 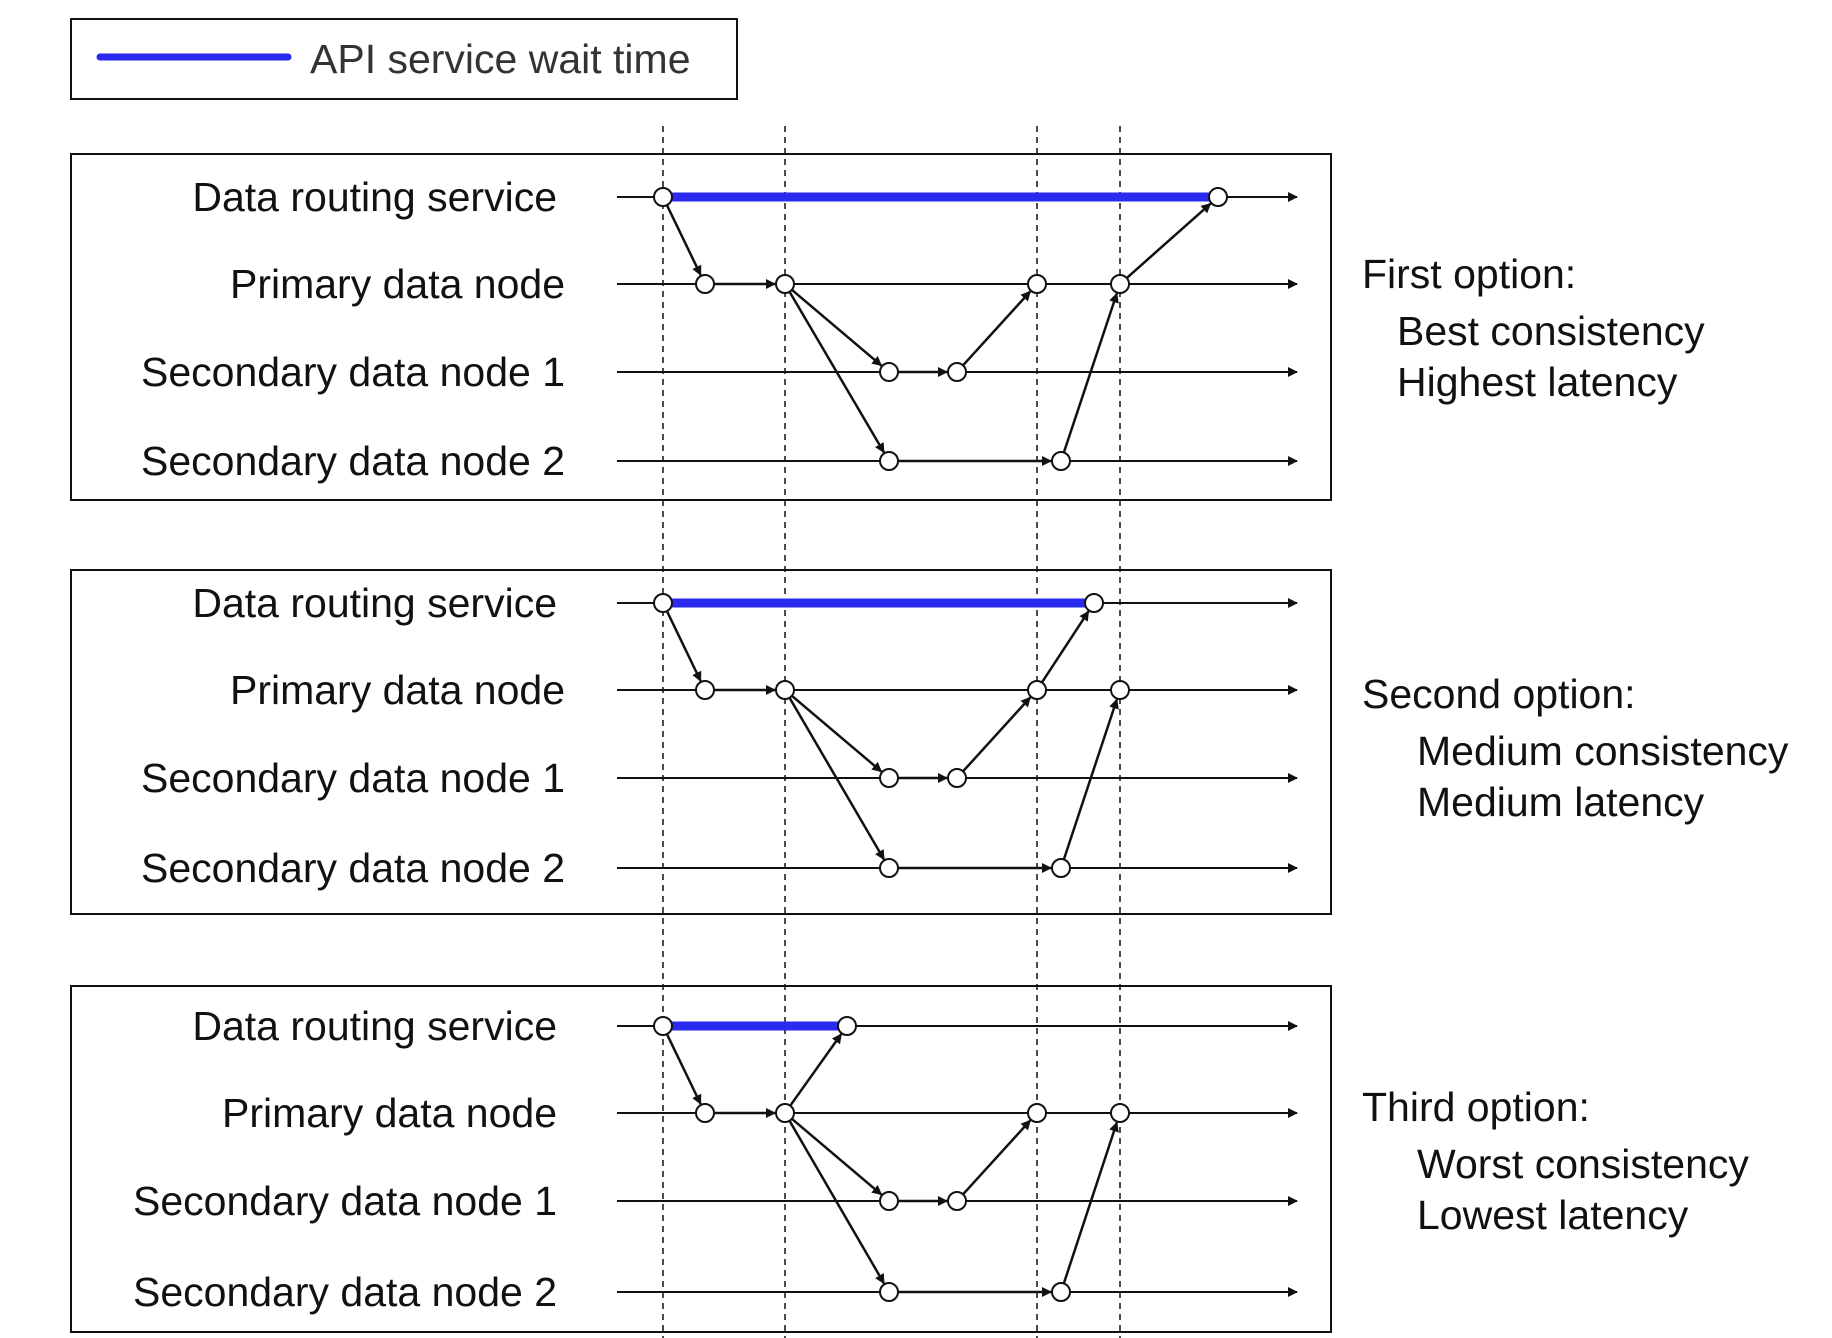 I want to click on legend-box, so click(x=404, y=59).